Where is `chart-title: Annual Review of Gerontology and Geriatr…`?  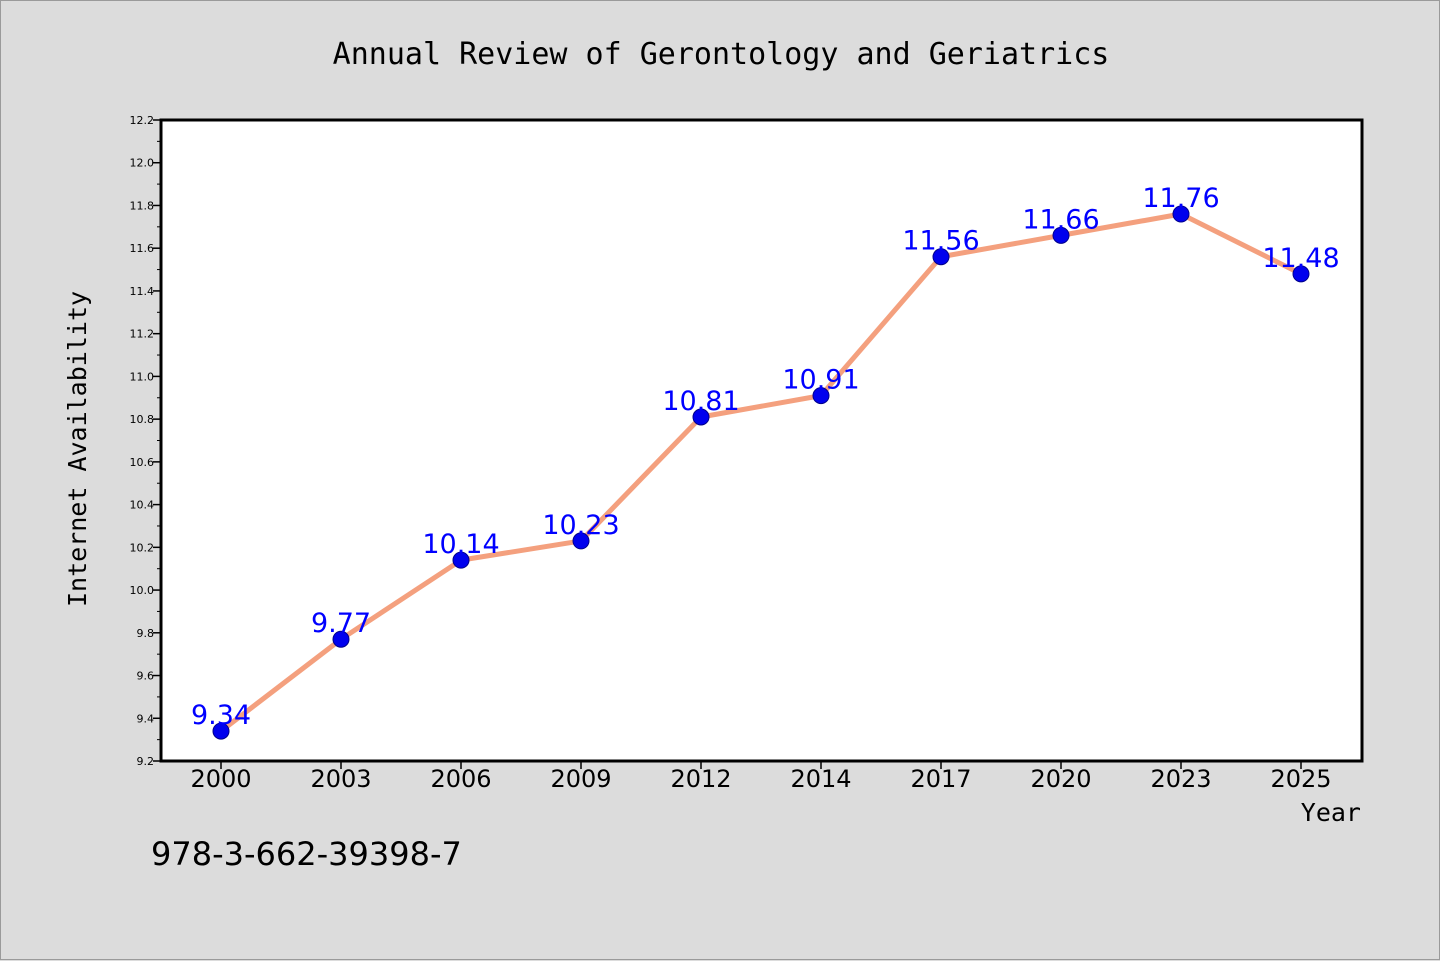
chart-title: Annual Review of Gerontology and Geriatr… is located at coordinates (721, 54).